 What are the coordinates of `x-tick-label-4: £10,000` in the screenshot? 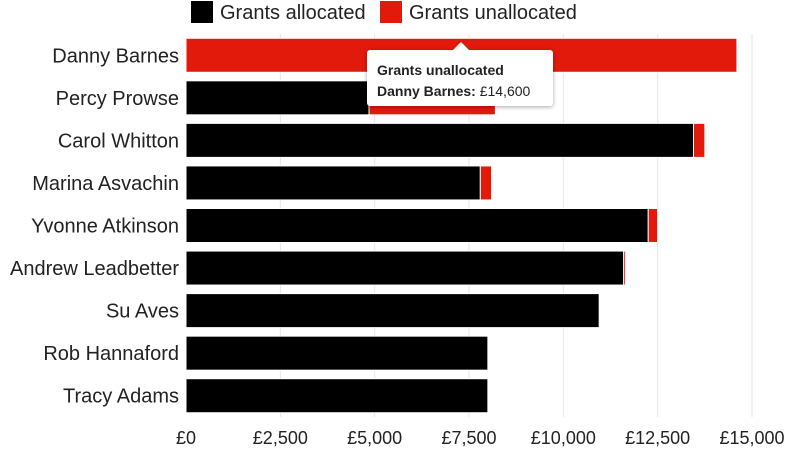 It's located at (563, 438).